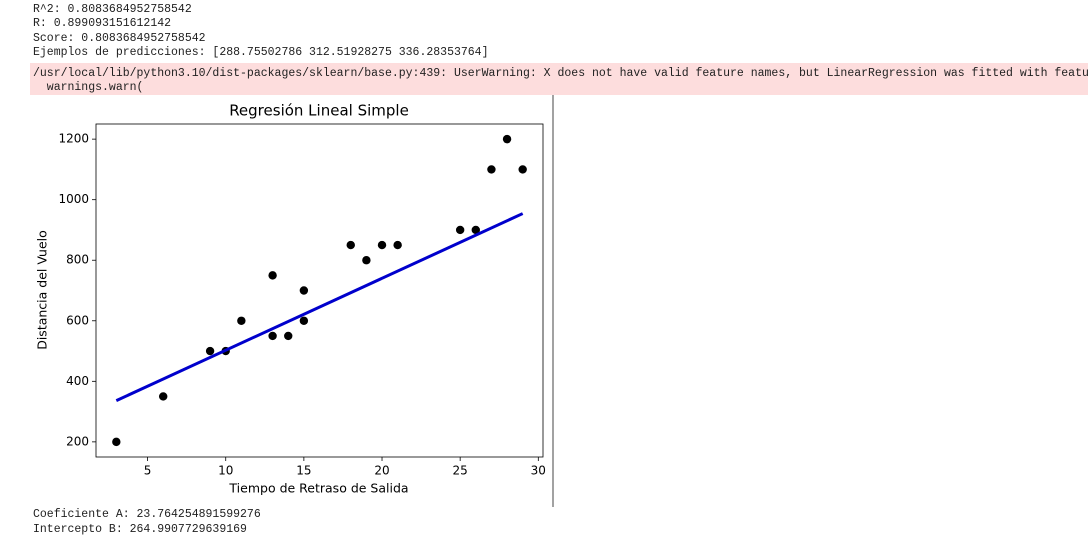 The width and height of the screenshot is (1088, 544). Describe the element at coordinates (112, 9) in the screenshot. I see `output-line: R^2: 0.8083684952758542` at that location.